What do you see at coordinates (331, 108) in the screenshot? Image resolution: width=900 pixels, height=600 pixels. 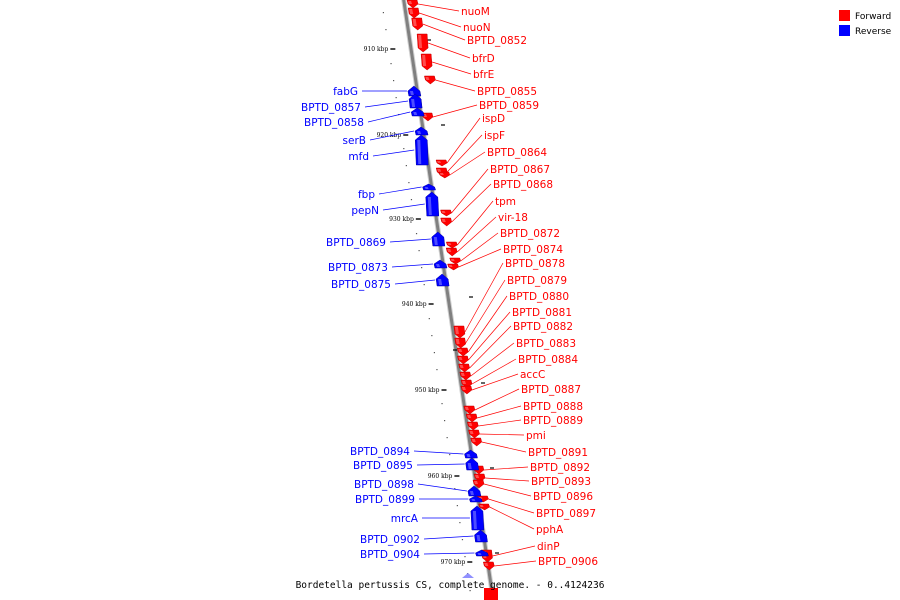 I see `gene-label: BPTD_0857` at bounding box center [331, 108].